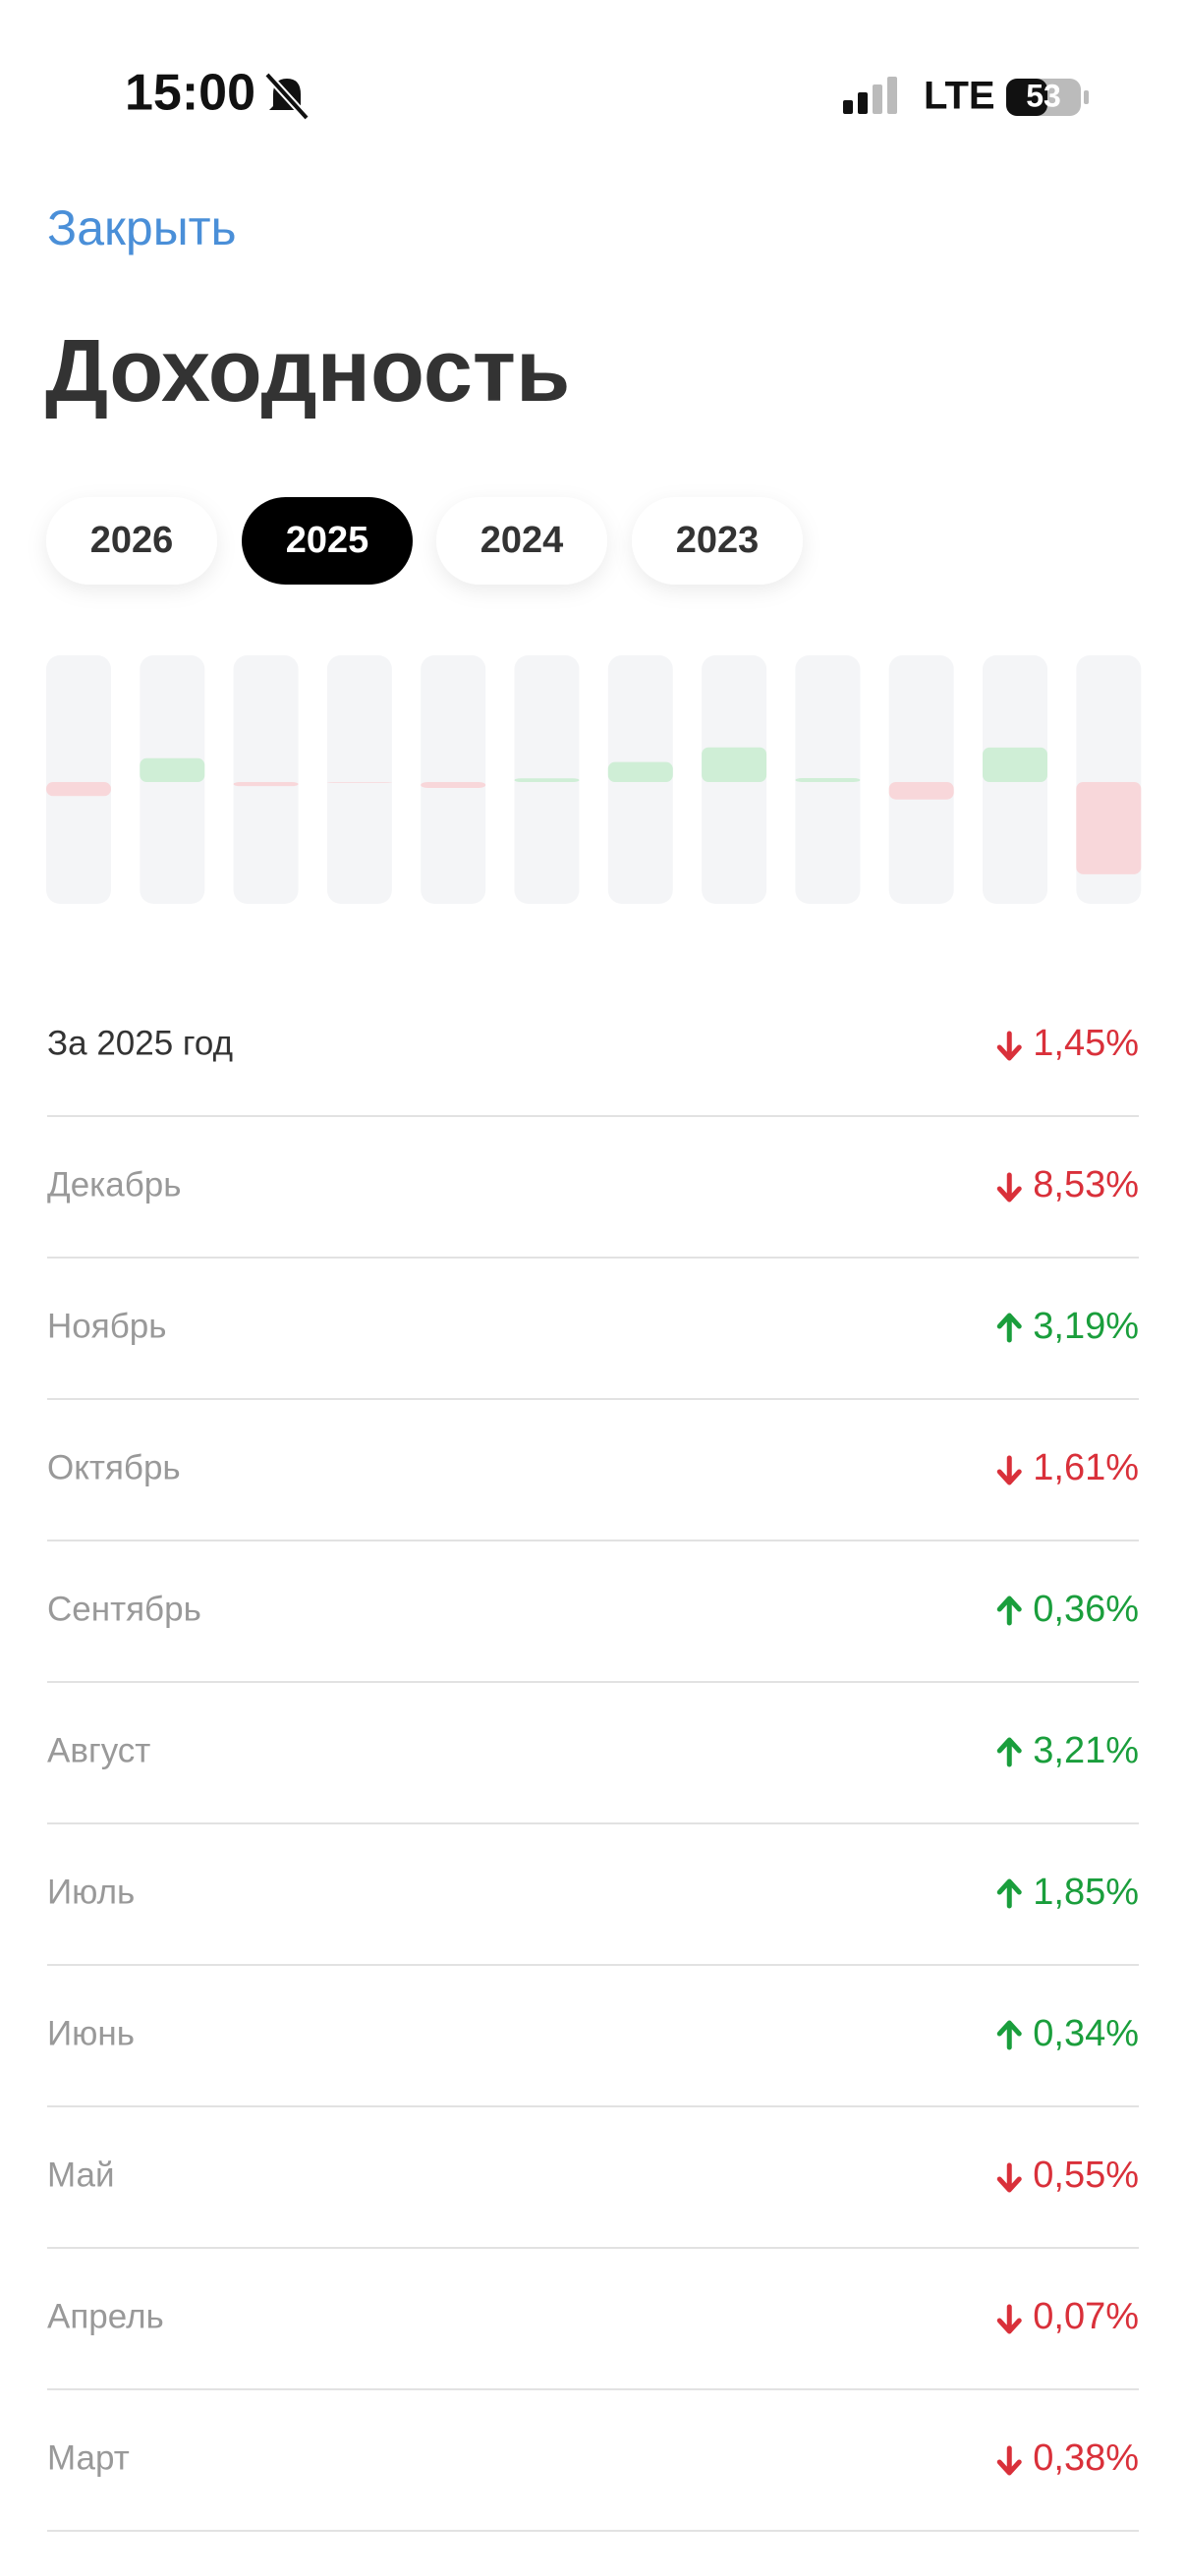 This screenshot has width=1185, height=2576. I want to click on row-label: Октябрь, so click(114, 1467).